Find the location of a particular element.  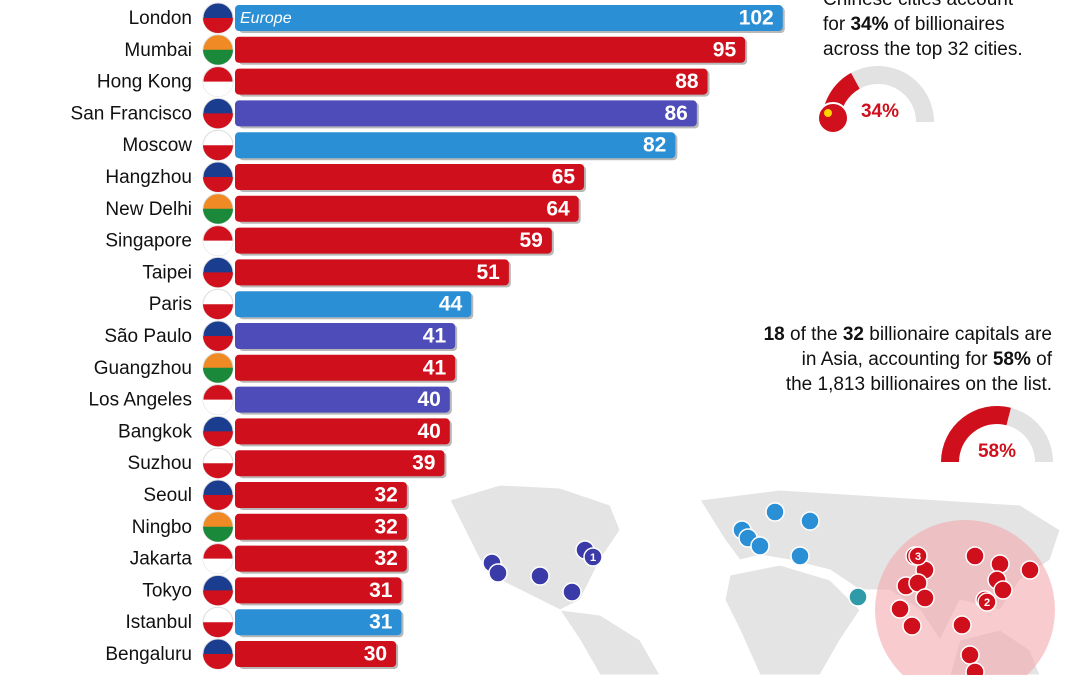

value-label: 39 is located at coordinates (423, 463).